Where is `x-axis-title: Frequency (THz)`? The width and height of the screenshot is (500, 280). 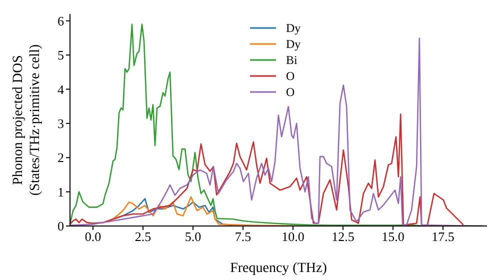 x-axis-title: Frequency (THz) is located at coordinates (279, 268).